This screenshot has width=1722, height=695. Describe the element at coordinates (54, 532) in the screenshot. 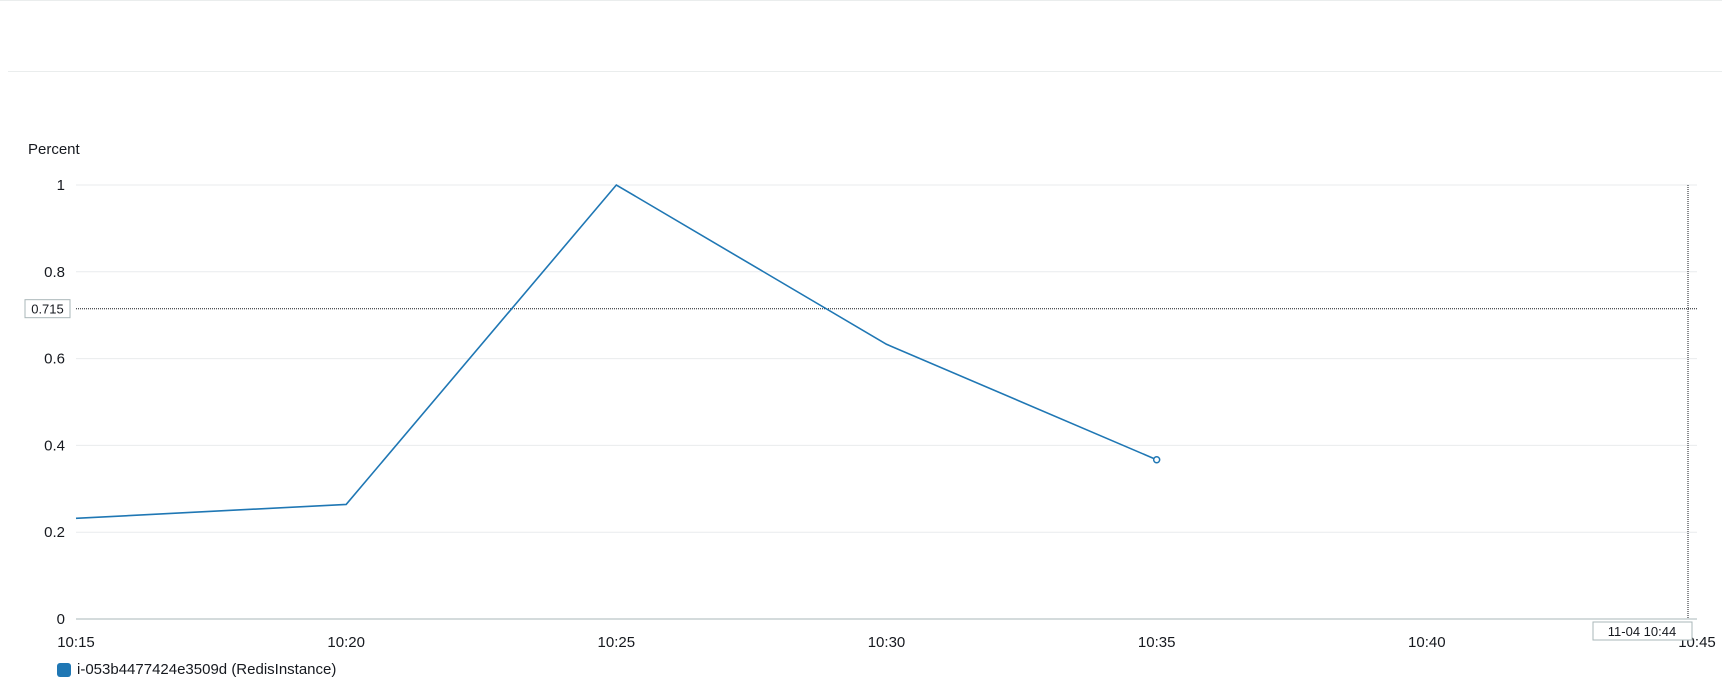

I see `y-tick-label: 0.2` at that location.